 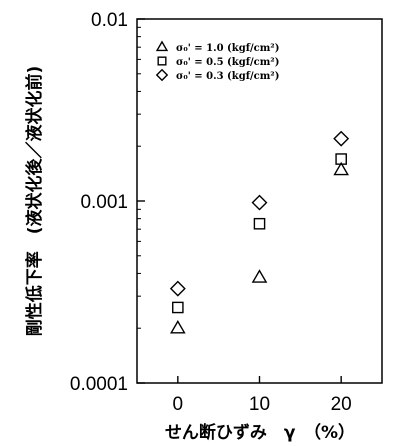 I want to click on legend-marker-triangle, so click(x=162, y=46).